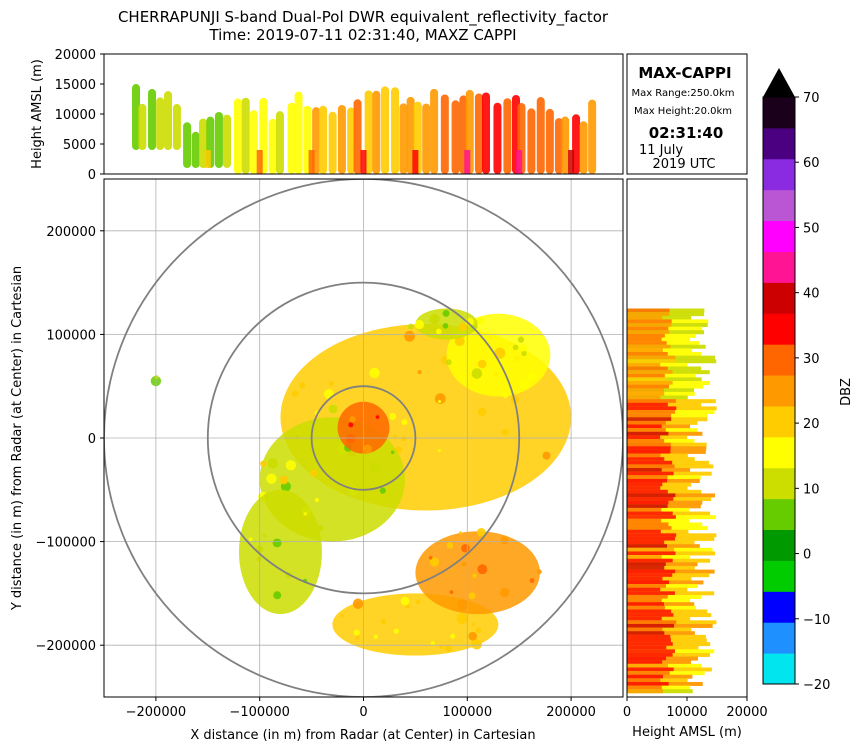 The image size is (862, 751). Describe the element at coordinates (807, 555) in the screenshot. I see `colorbar-tick-label: 0` at that location.